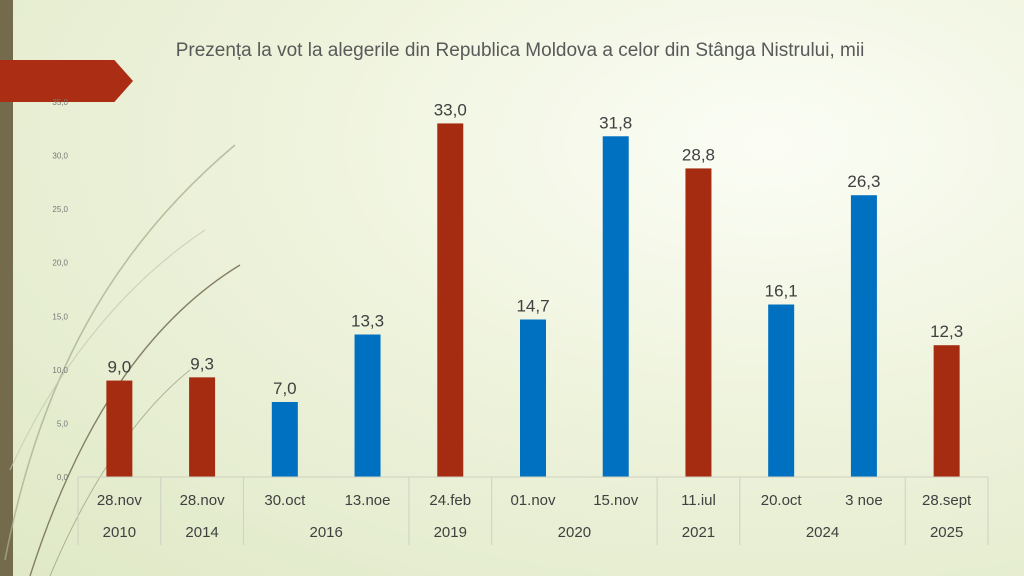 Image resolution: width=1024 pixels, height=576 pixels. I want to click on bar-value-label: 13,3, so click(367, 321).